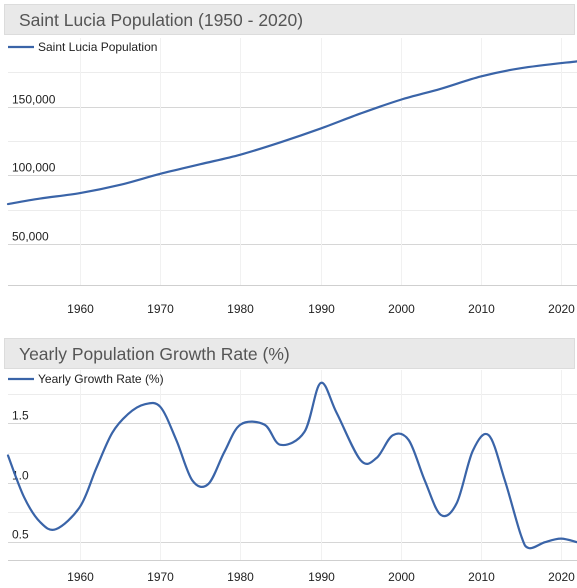  I want to click on population-x-tick-label: 2010, so click(481, 309).